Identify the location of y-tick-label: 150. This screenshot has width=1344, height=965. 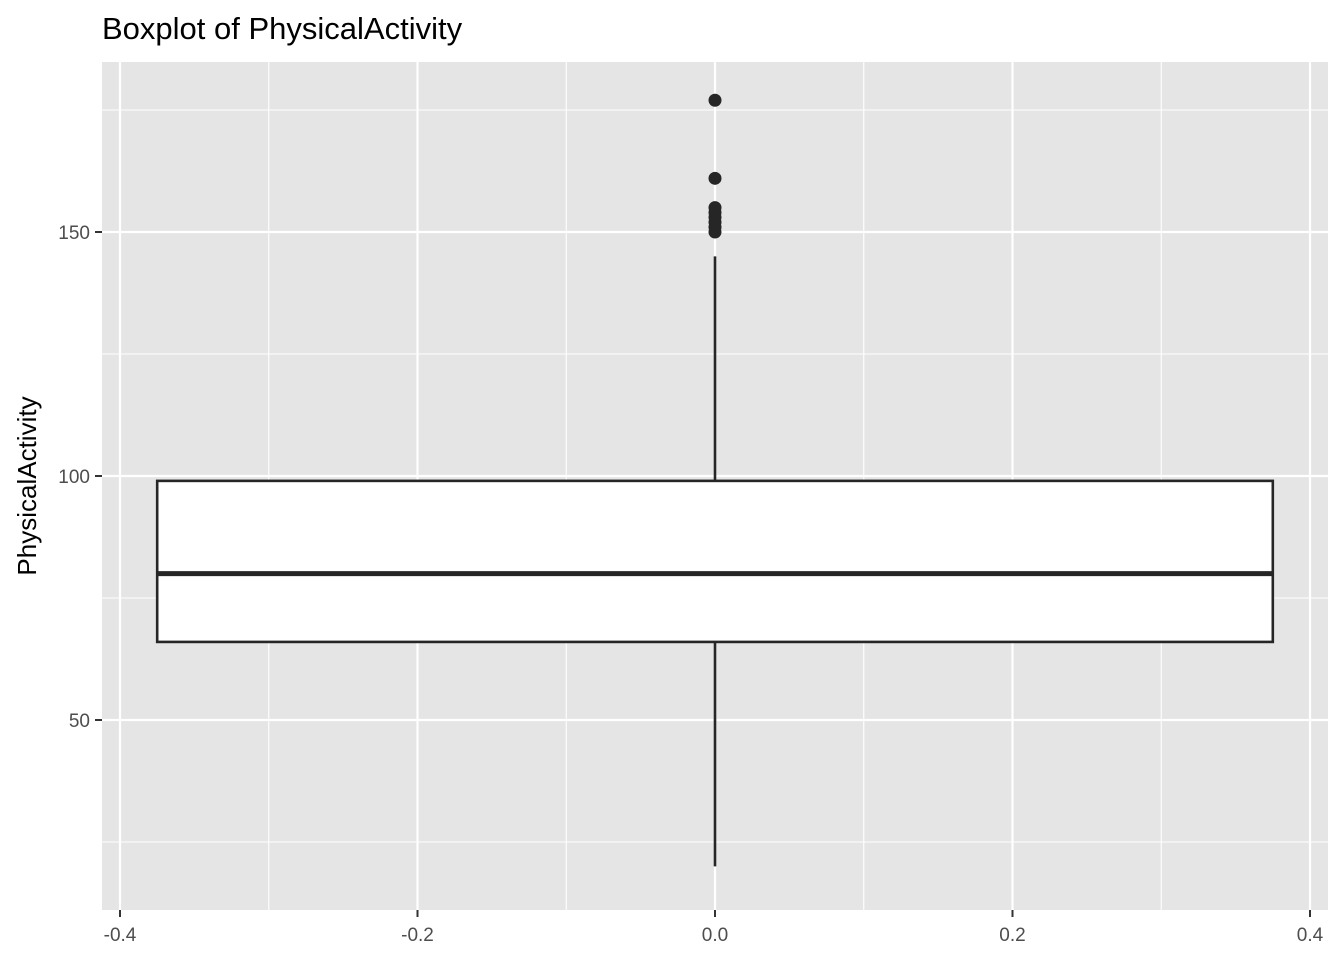
(74, 233).